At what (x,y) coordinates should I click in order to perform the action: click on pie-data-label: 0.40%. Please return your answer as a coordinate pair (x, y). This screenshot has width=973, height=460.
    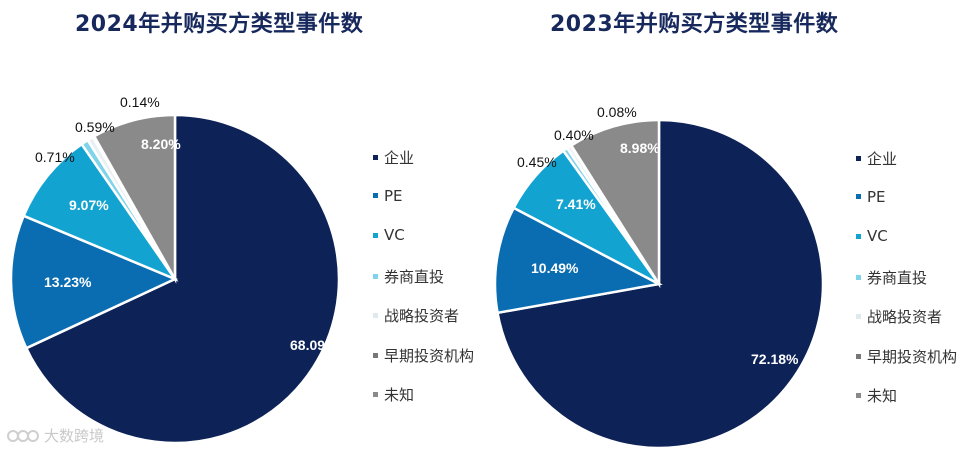
    Looking at the image, I should click on (574, 135).